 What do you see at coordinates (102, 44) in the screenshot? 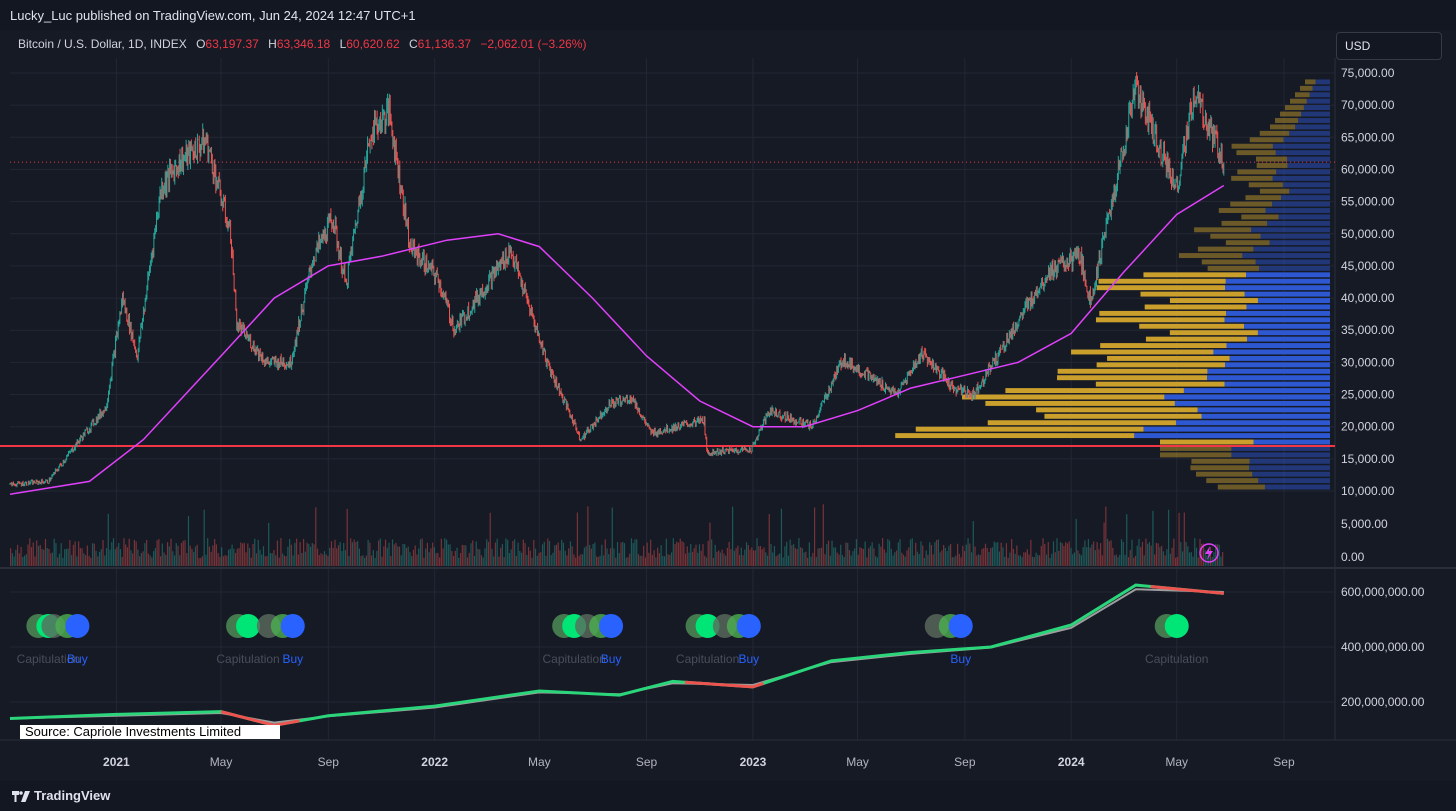
I see `symbol-name: Bitcoin / U.S. Dollar, 1D, INDEX` at bounding box center [102, 44].